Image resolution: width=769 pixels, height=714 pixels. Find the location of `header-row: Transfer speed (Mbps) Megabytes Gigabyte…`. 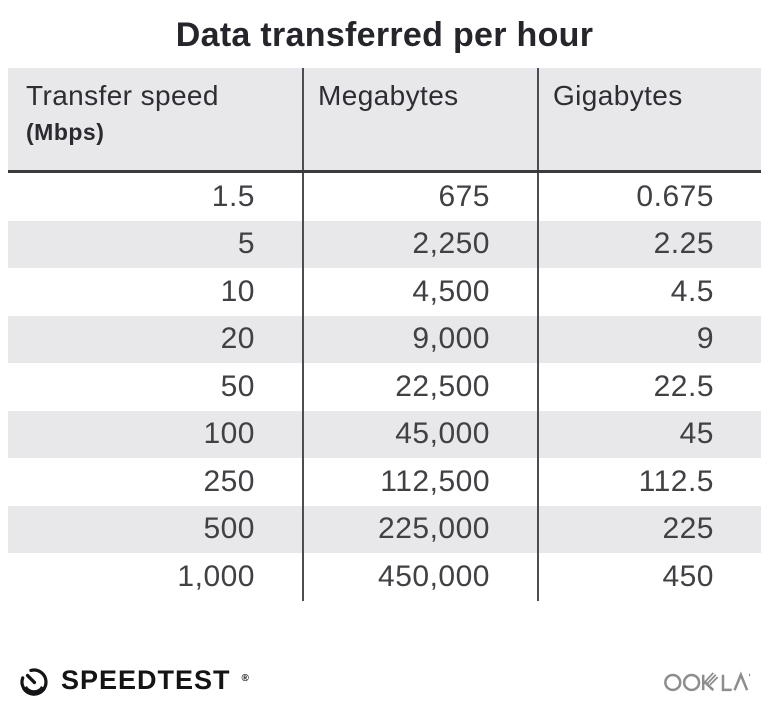

header-row: Transfer speed (Mbps) Megabytes Gigabyte… is located at coordinates (384, 120).